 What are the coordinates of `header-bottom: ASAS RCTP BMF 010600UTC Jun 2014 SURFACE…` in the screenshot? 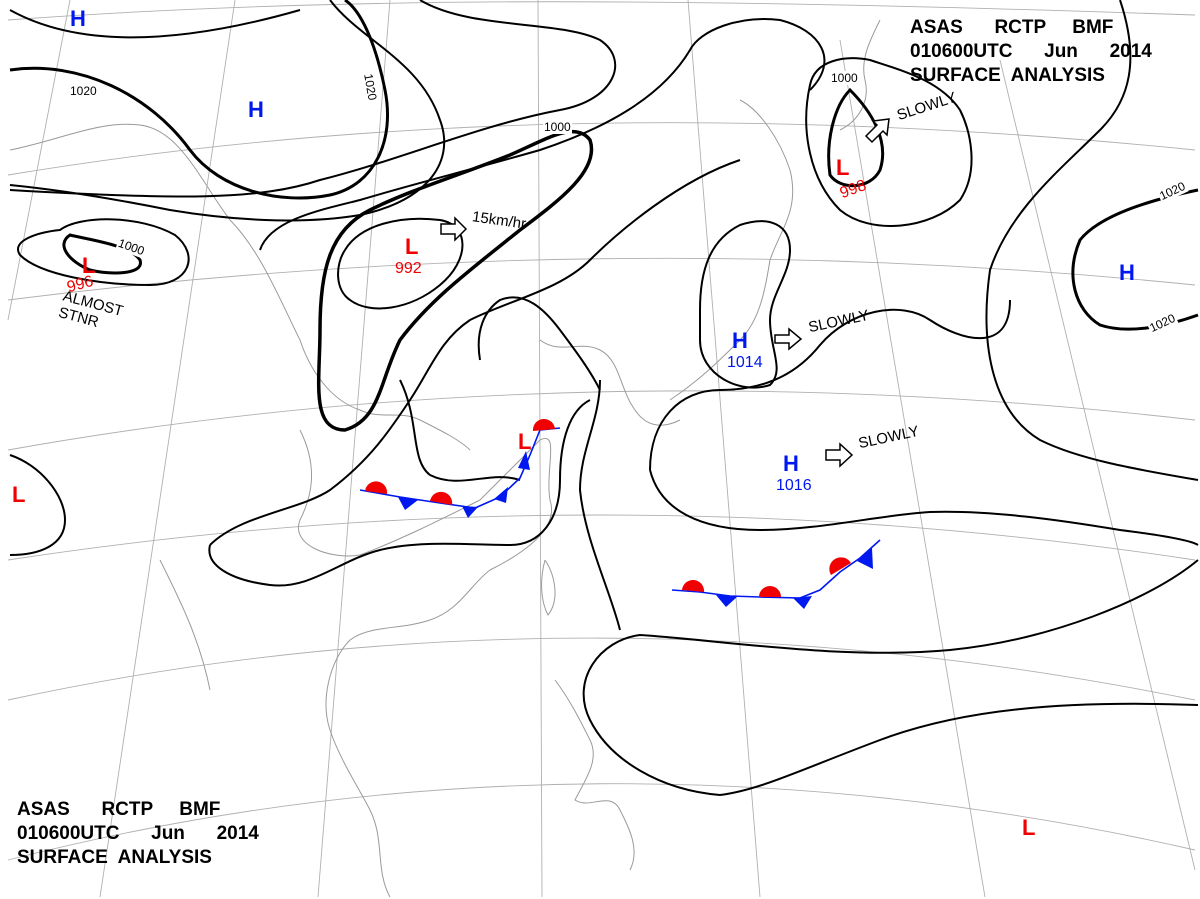 It's located at (138, 834).